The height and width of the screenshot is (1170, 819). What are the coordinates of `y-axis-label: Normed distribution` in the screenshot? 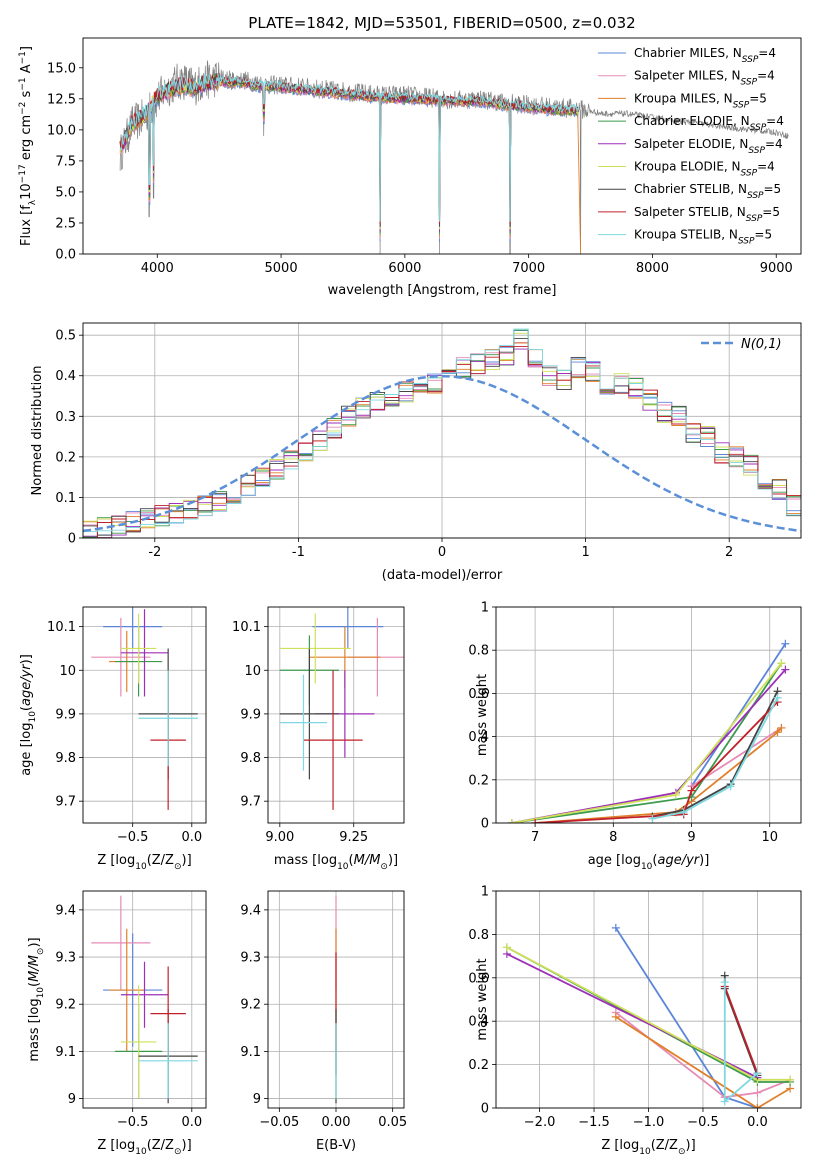 It's located at (37, 431).